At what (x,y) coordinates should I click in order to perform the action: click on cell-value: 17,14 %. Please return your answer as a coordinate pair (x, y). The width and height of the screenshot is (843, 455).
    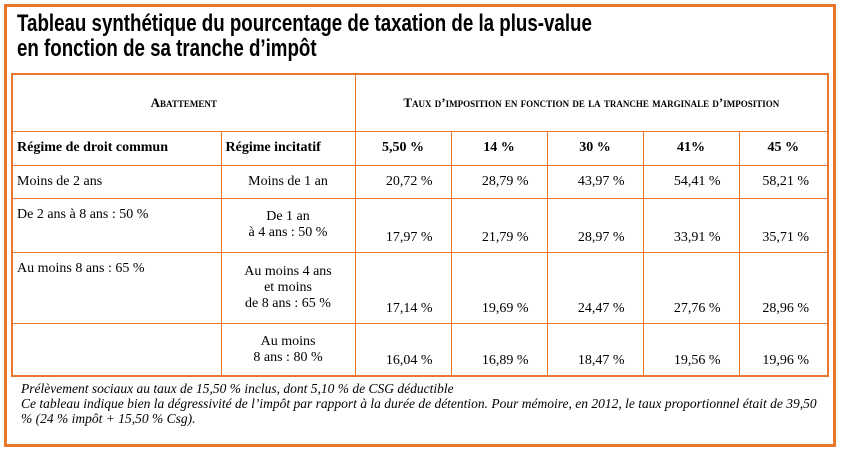
    Looking at the image, I should click on (403, 288).